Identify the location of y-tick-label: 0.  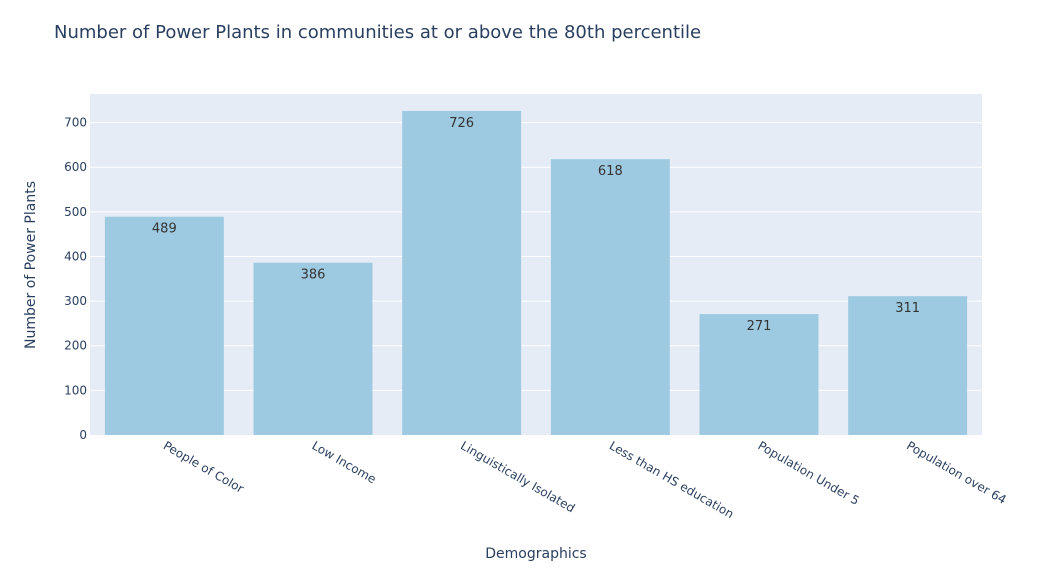
(83, 435).